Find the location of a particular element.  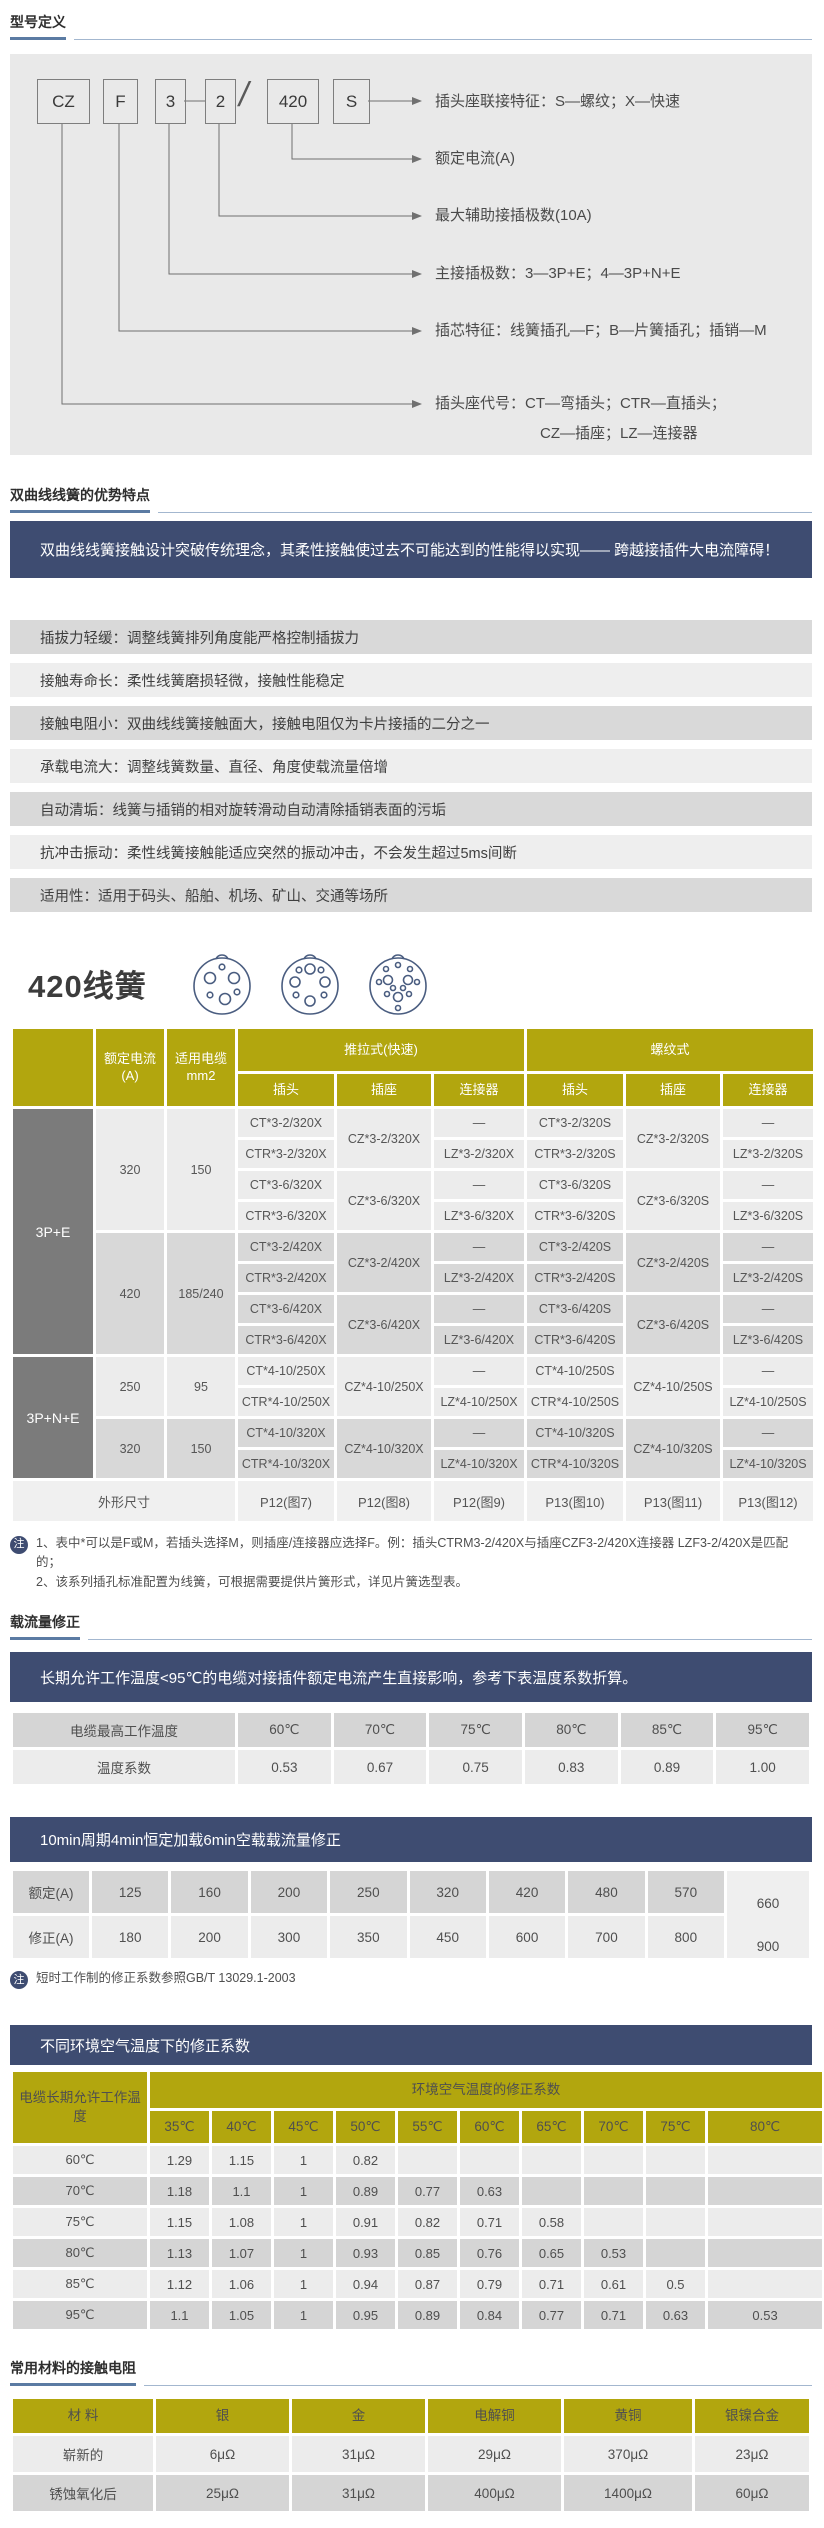

value-cell: 0.93 is located at coordinates (365, 2253).